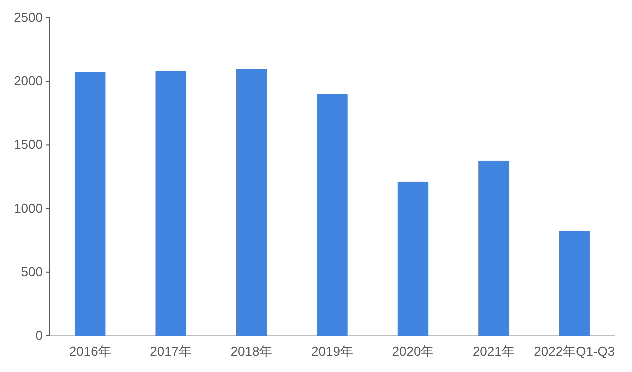  What do you see at coordinates (171, 351) in the screenshot?
I see `x-tick-label: 2017年` at bounding box center [171, 351].